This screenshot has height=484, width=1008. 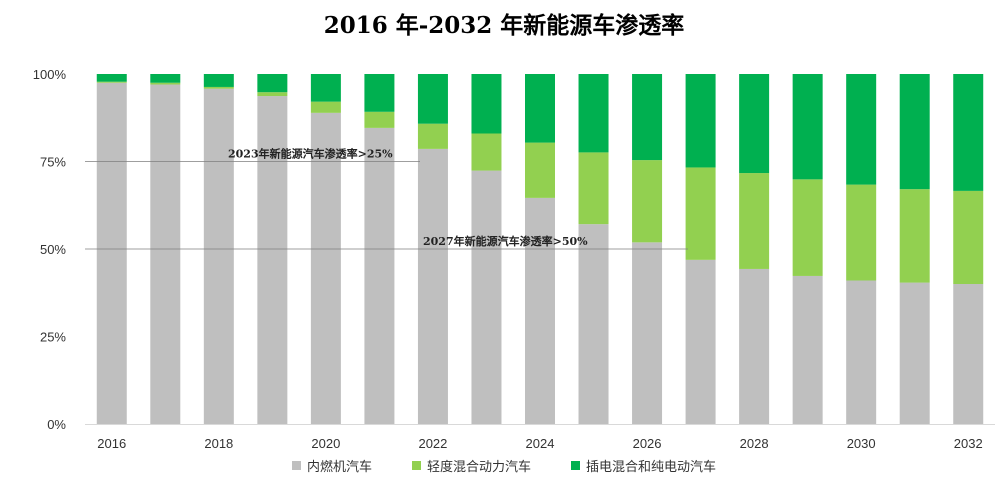 What do you see at coordinates (478, 466) in the screenshot?
I see `legend-label-mild-hybrid: 轻度混合动力汽车` at bounding box center [478, 466].